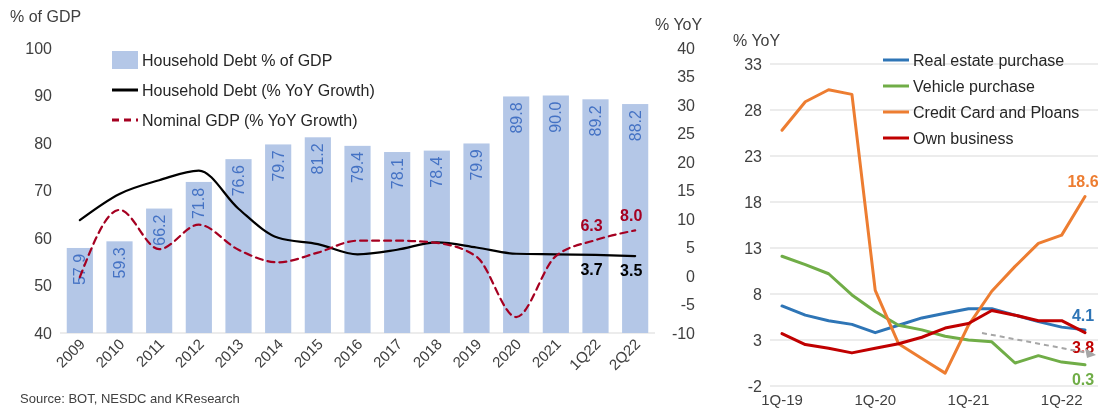 The width and height of the screenshot is (1105, 411). What do you see at coordinates (989, 60) in the screenshot?
I see `legend-label: Real estate purchase` at bounding box center [989, 60].